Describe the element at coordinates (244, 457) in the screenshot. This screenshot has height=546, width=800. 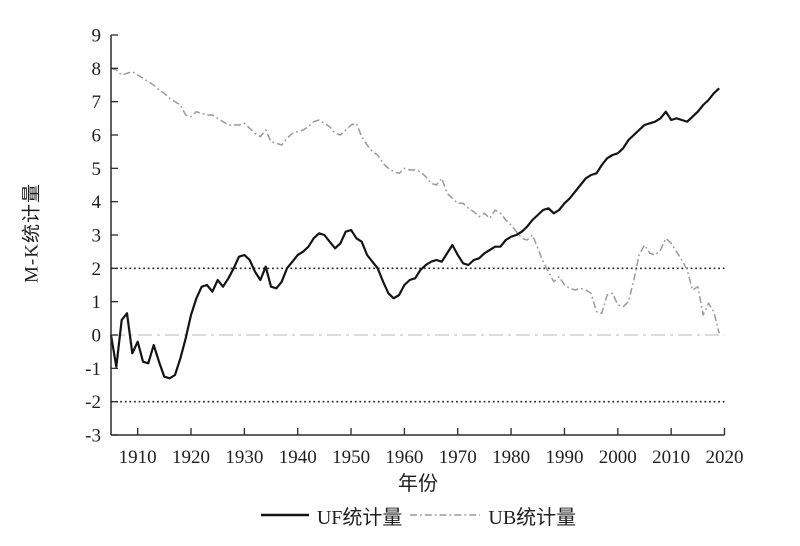
I see `x-tick-label: 1930` at that location.